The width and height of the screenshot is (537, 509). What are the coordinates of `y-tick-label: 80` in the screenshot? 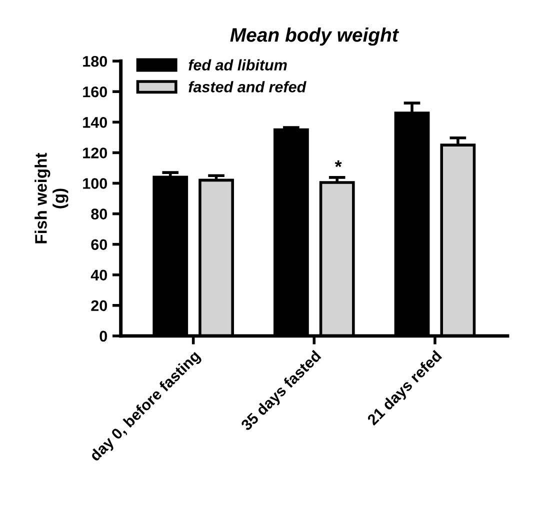 It's located at (99, 214).